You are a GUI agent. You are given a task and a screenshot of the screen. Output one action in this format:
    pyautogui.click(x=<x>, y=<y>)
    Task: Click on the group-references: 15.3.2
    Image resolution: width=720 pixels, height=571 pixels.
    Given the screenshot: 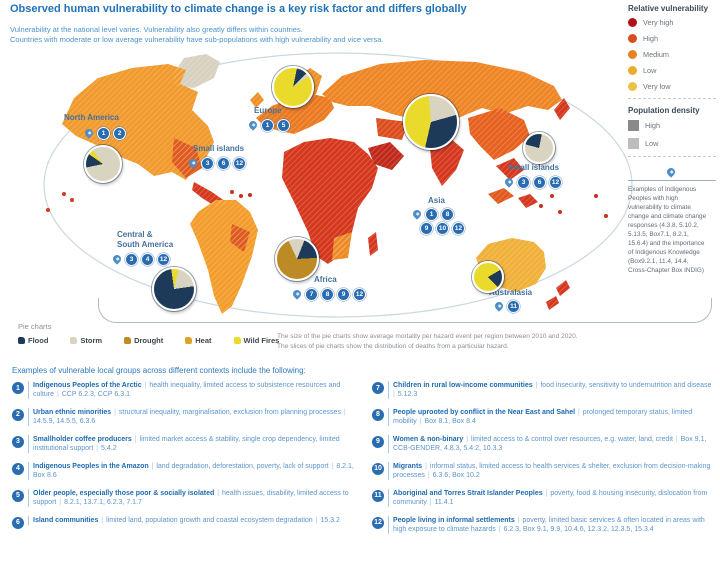 What is the action you would take?
    pyautogui.click(x=330, y=520)
    